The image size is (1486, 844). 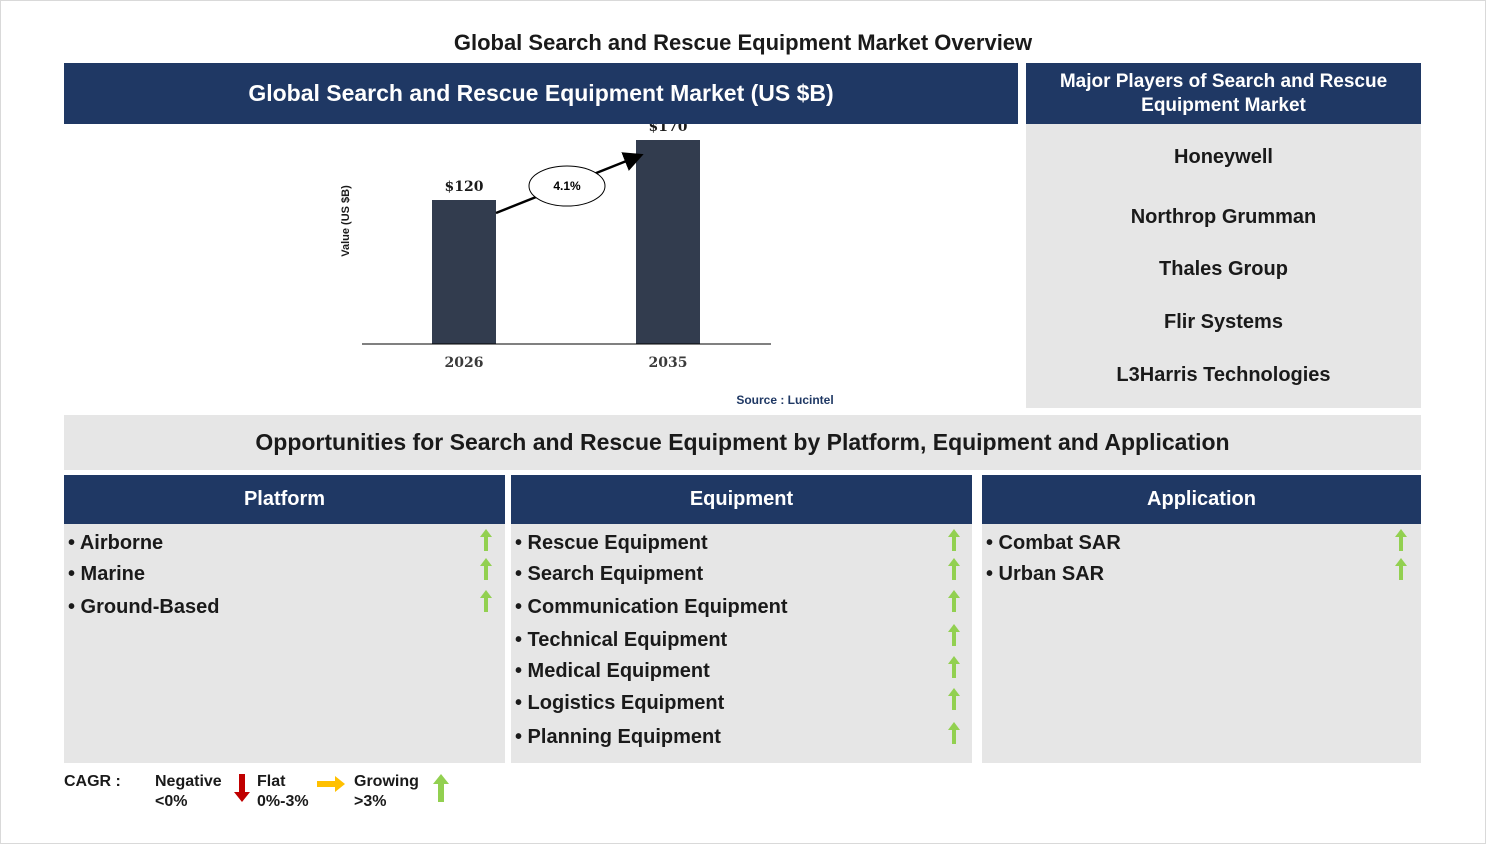 What do you see at coordinates (464, 272) in the screenshot?
I see `bar-2026` at bounding box center [464, 272].